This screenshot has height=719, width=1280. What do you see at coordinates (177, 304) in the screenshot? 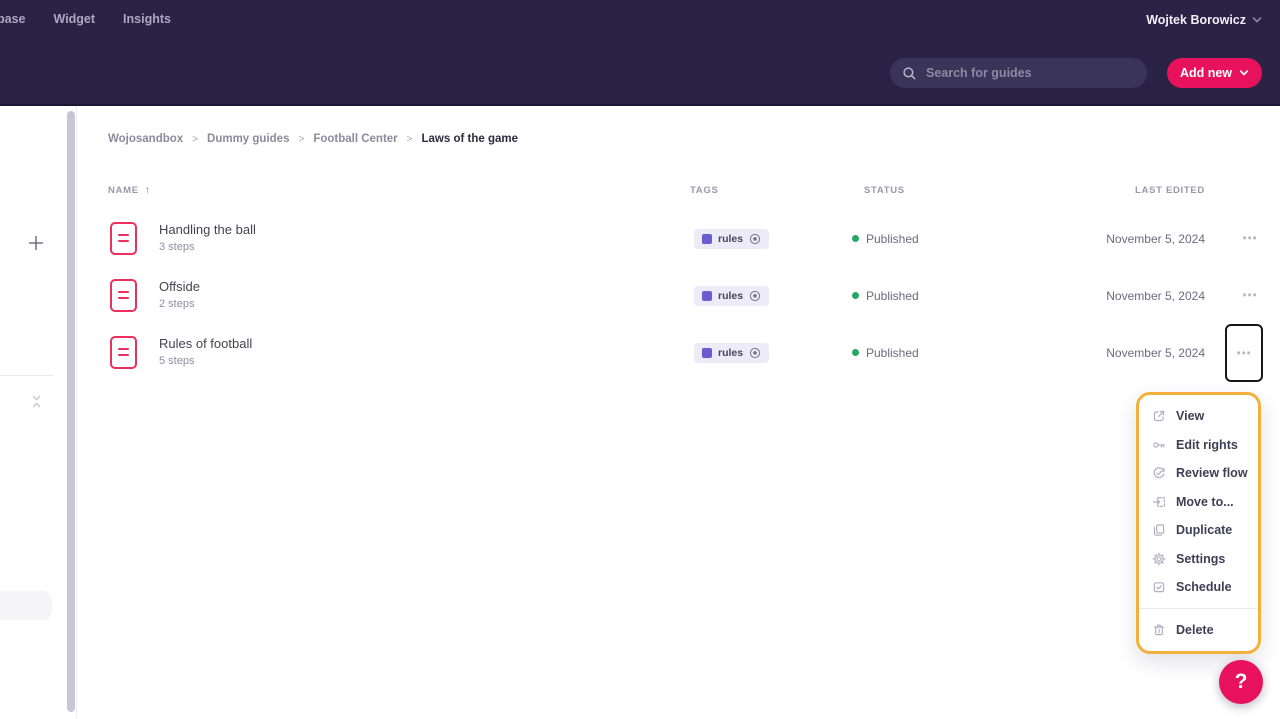
I see `guide-steps-count: 2 steps` at bounding box center [177, 304].